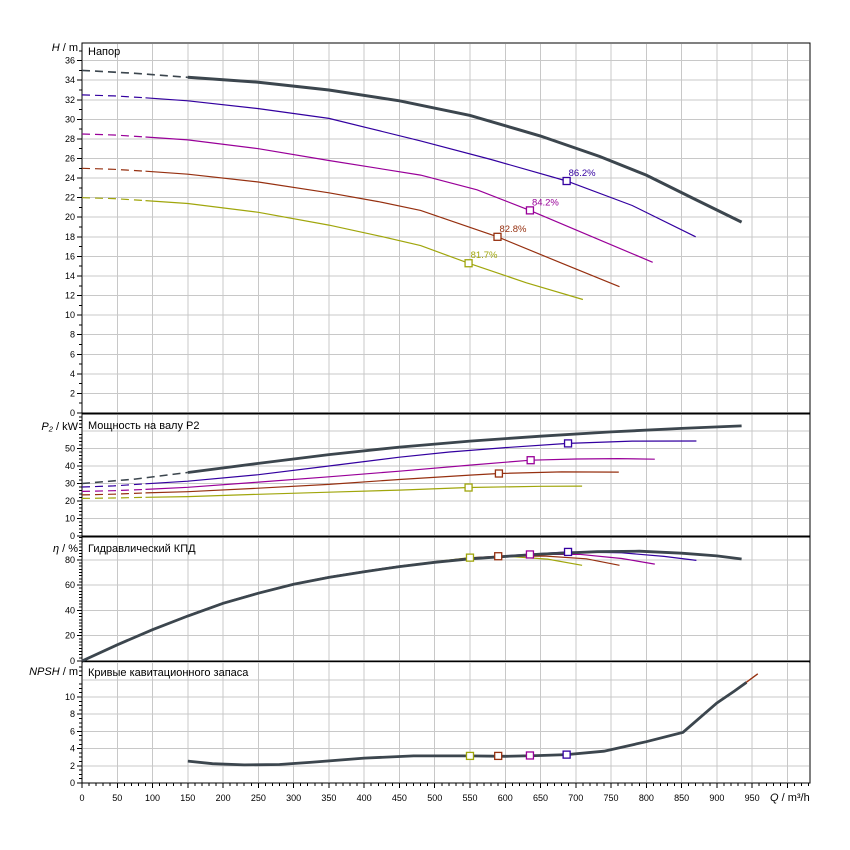  Describe the element at coordinates (55, 48) in the screenshot. I see `y-axis-var-head: H` at that location.